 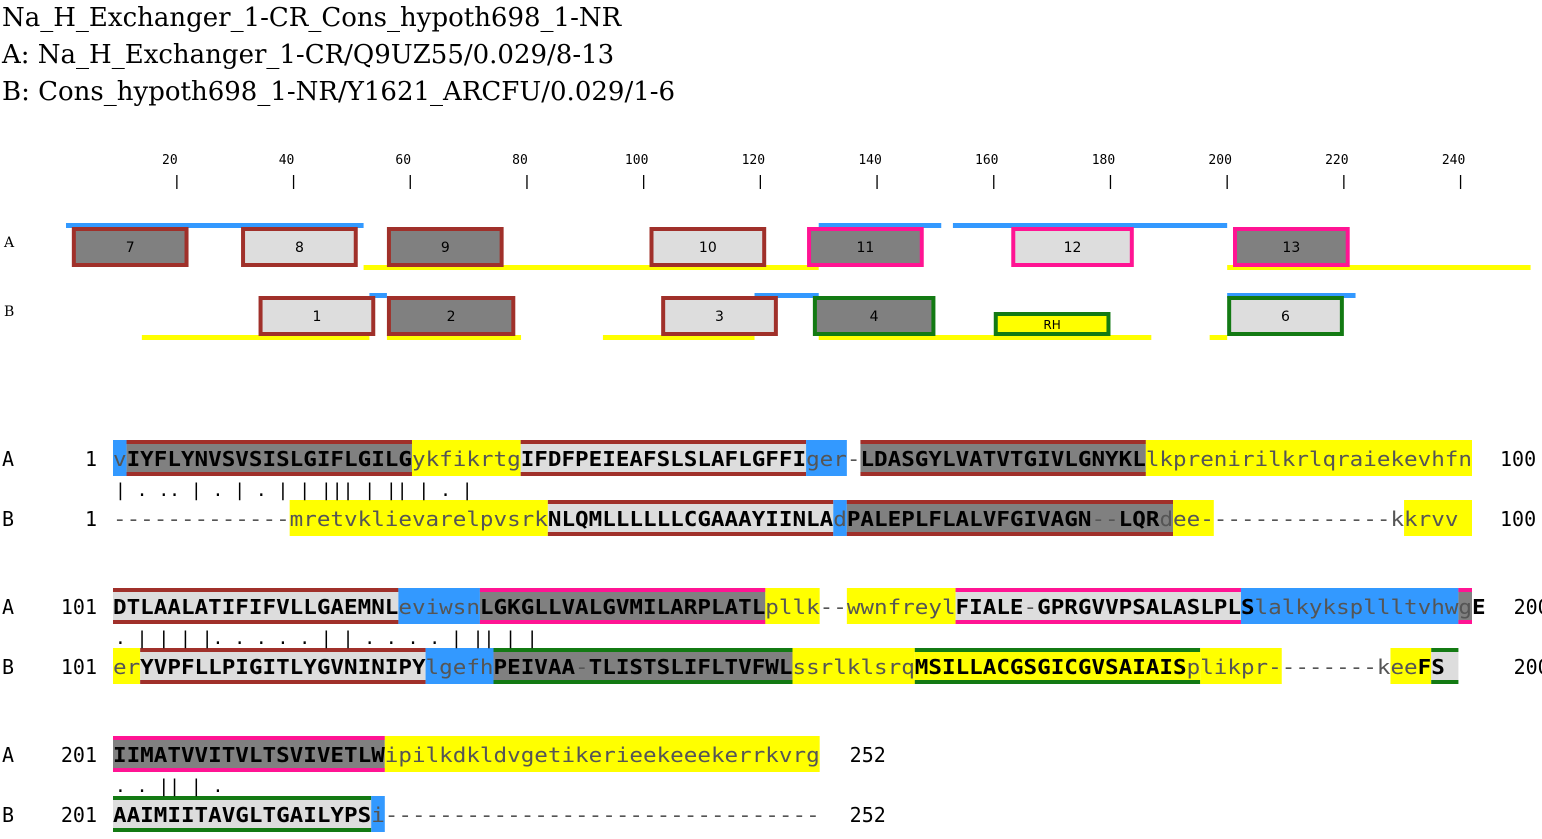 I want to click on ruler-tick-label: 20, so click(x=170, y=160).